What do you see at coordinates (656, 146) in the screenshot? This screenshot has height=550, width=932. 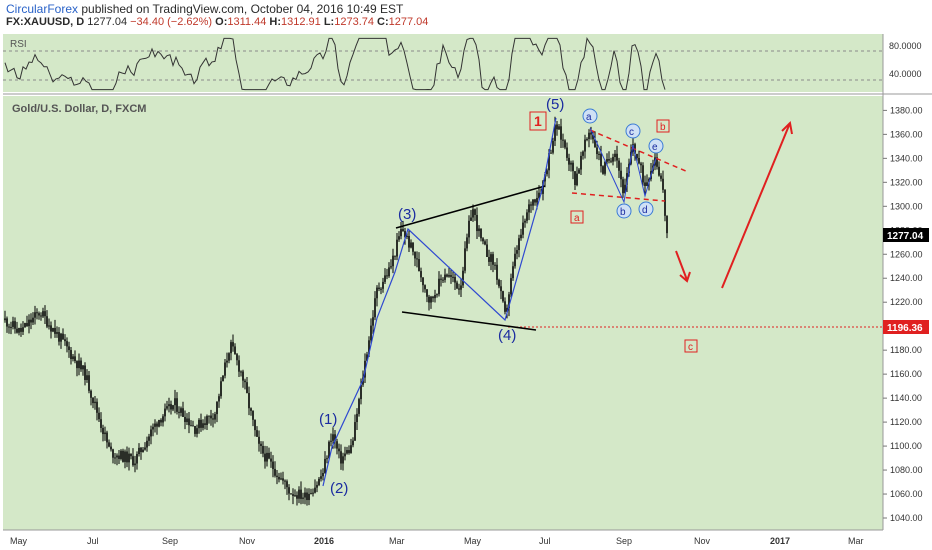 I see `circle-e: e` at bounding box center [656, 146].